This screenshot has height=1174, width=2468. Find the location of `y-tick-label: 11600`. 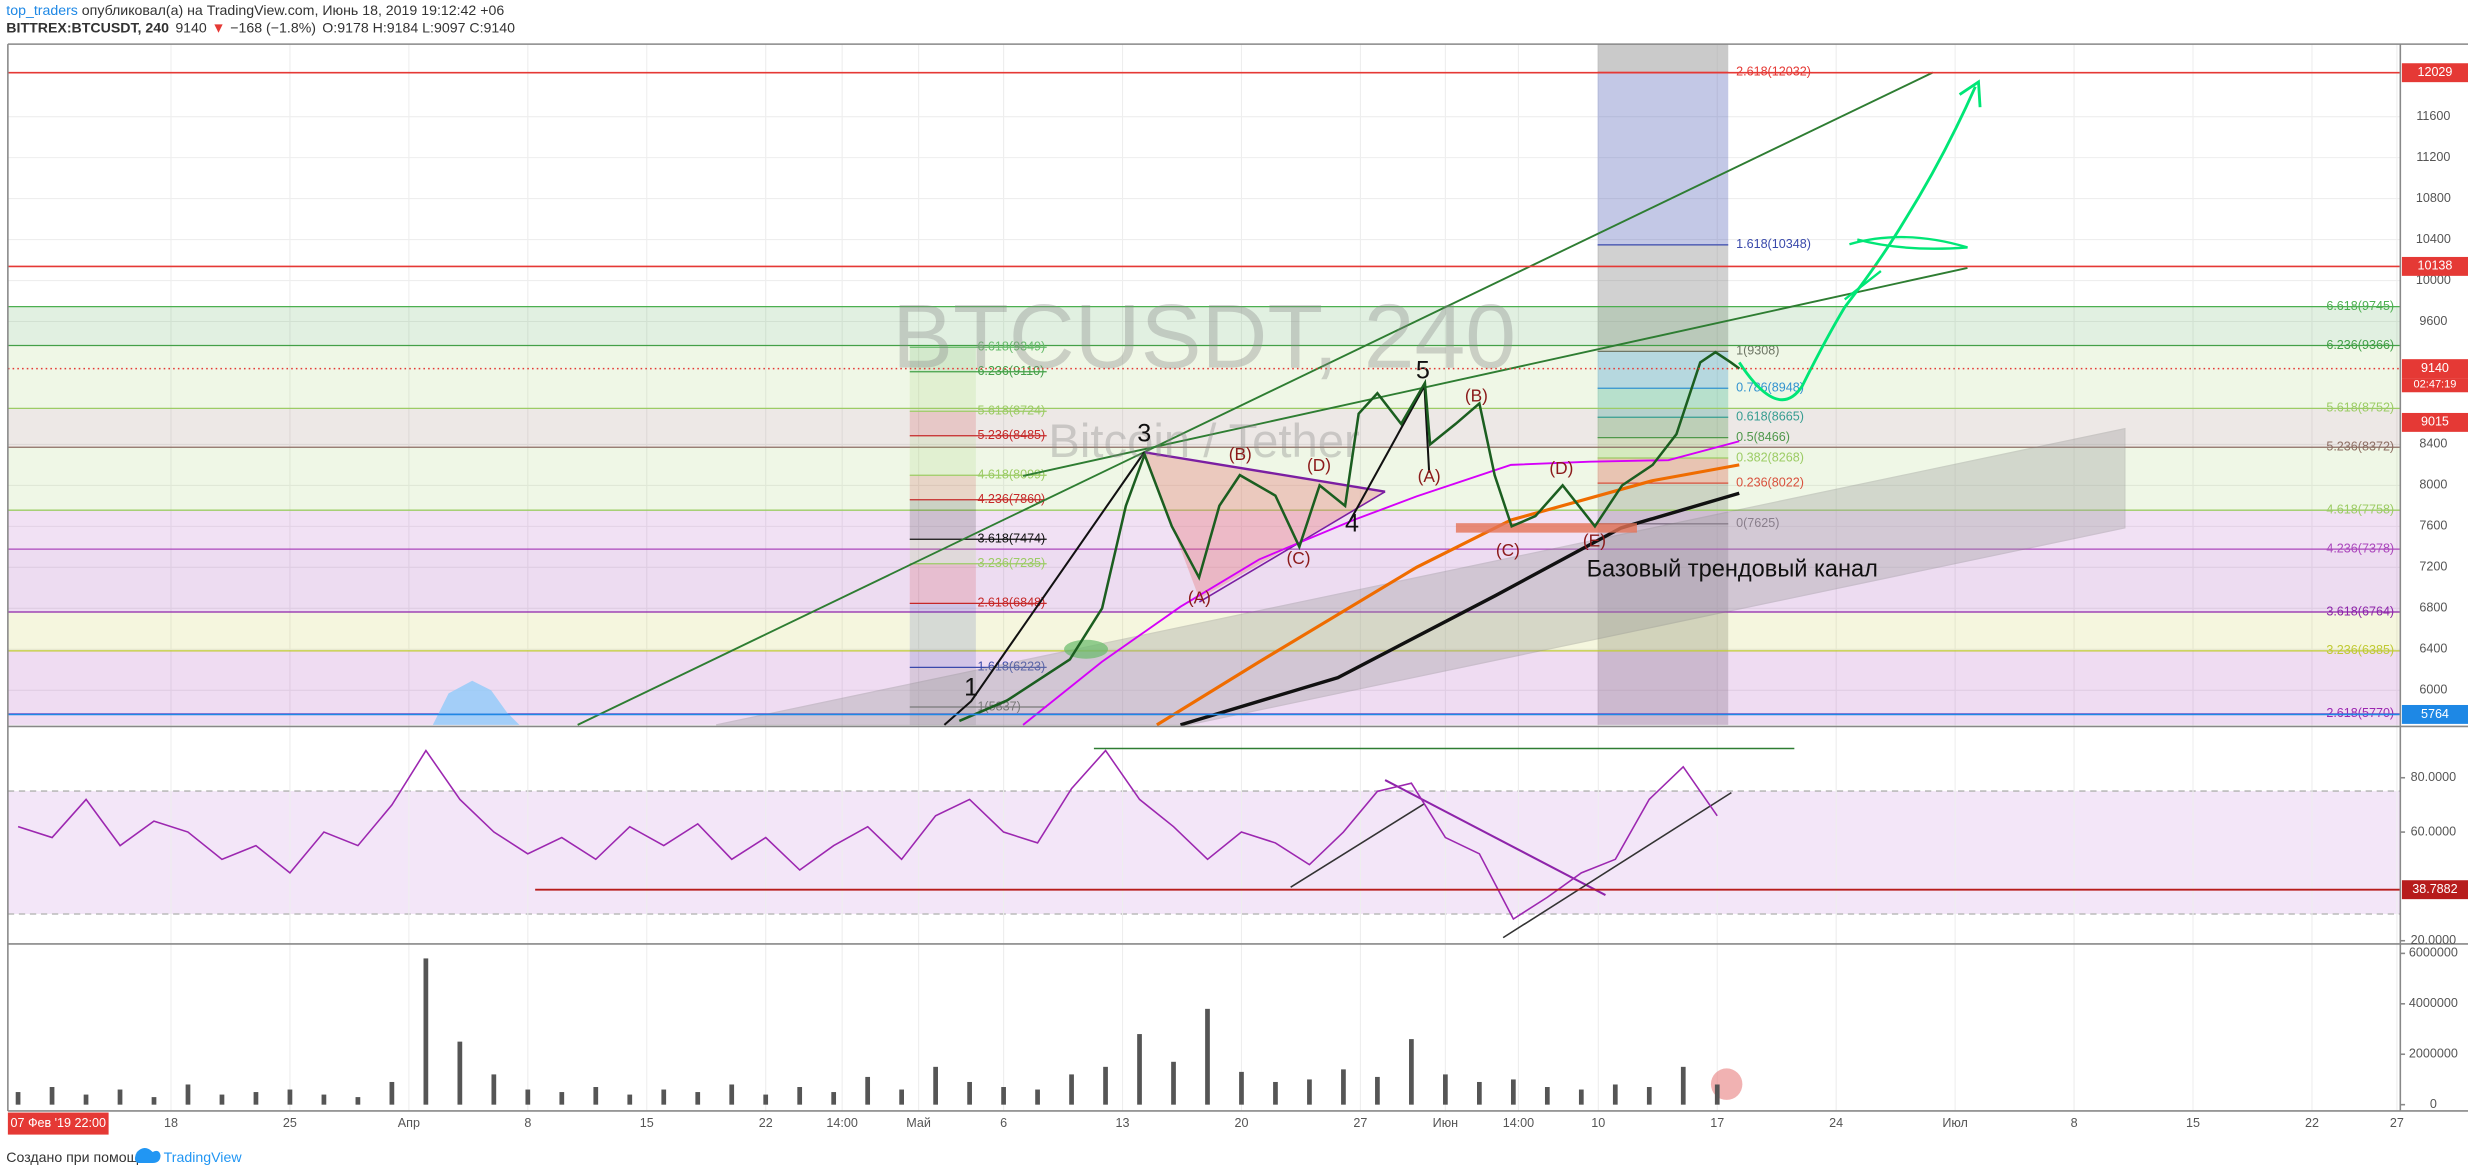

y-tick-label: 11600 is located at coordinates (2433, 116).